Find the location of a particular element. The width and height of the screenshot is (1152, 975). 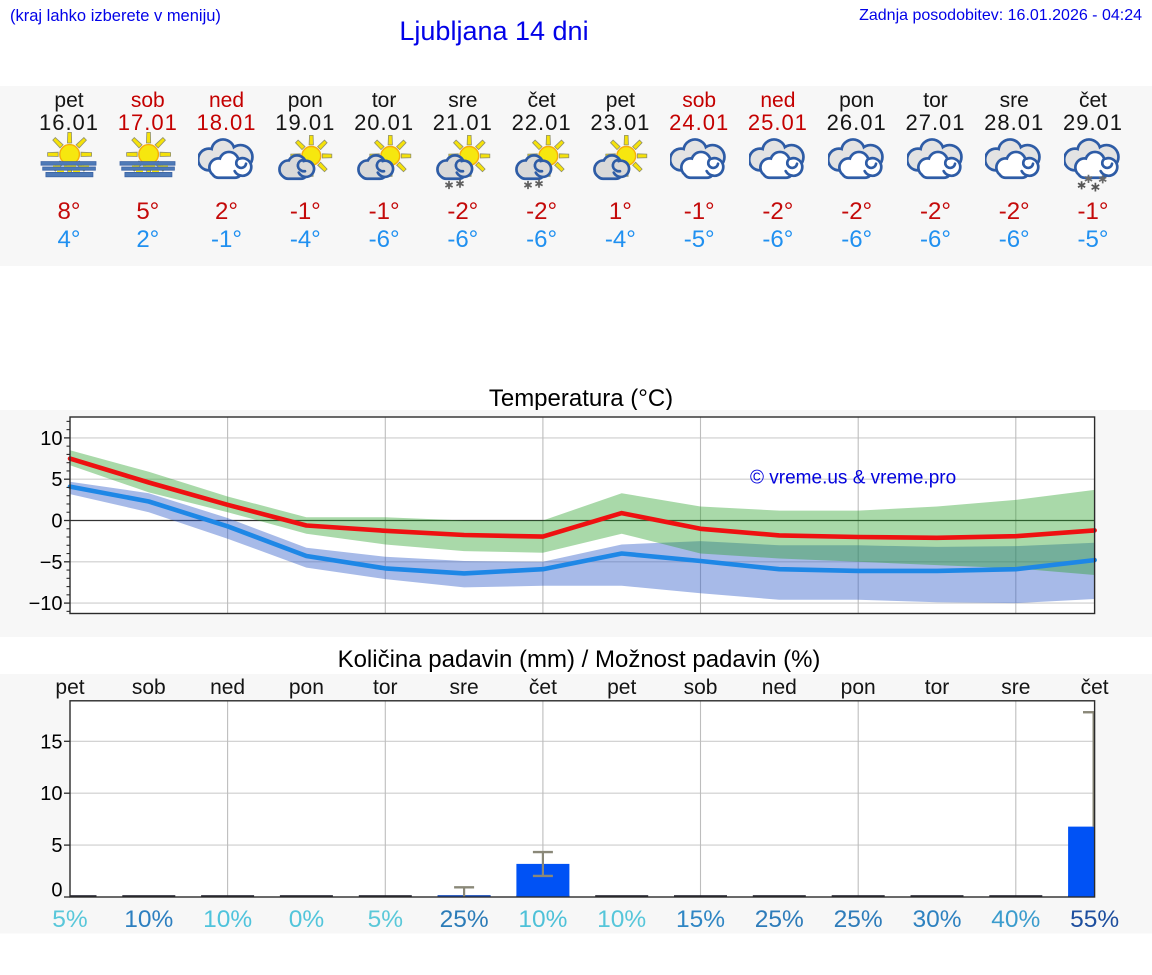

svg-text: −10 is located at coordinates (46, 604).